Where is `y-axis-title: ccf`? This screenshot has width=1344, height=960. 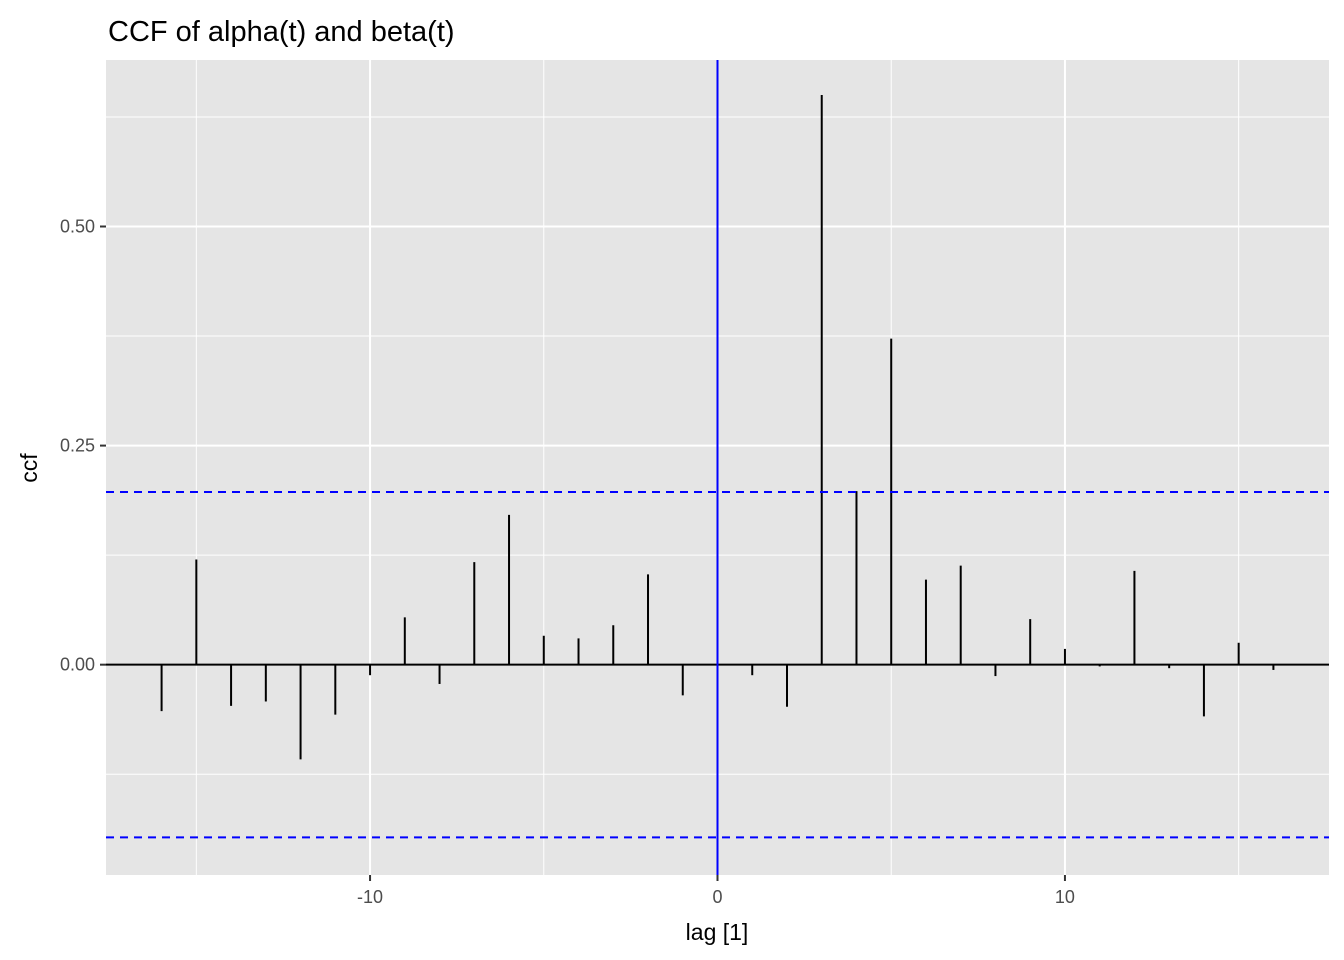 y-axis-title: ccf is located at coordinates (29, 468).